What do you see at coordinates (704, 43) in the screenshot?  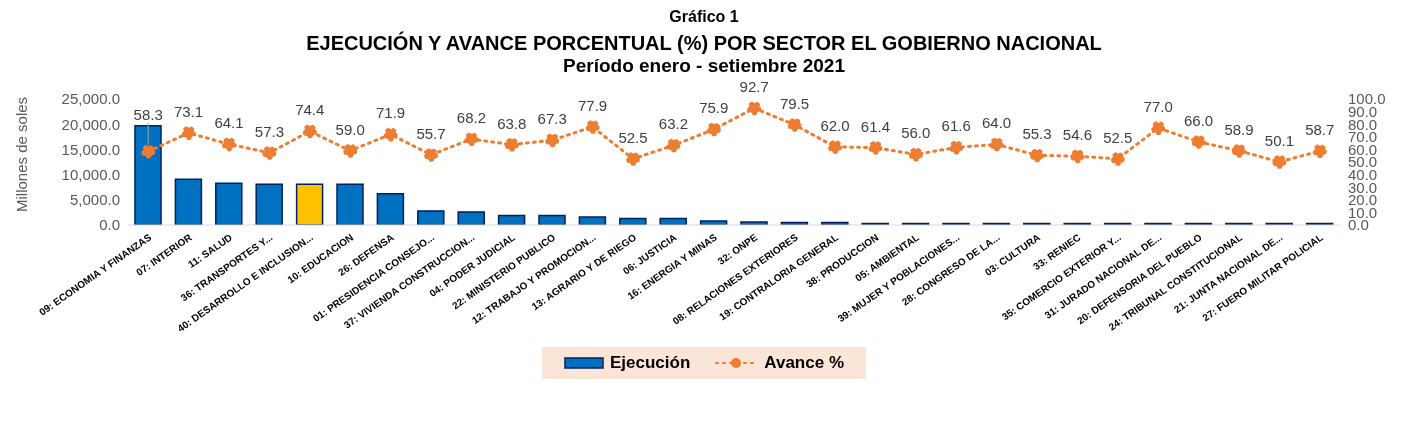 I see `chart-title: EJECUCIÓN Y AVANCE PORCENTUAL (%) POR SECTOR EL GOBIERNO NACIONAL` at bounding box center [704, 43].